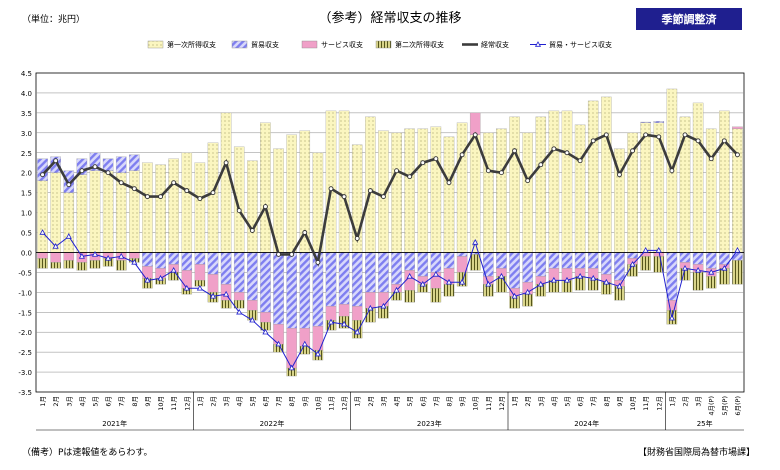  What do you see at coordinates (696, 452) in the screenshot?
I see `source-label: 【財務省国際局為替市場課】` at bounding box center [696, 452].